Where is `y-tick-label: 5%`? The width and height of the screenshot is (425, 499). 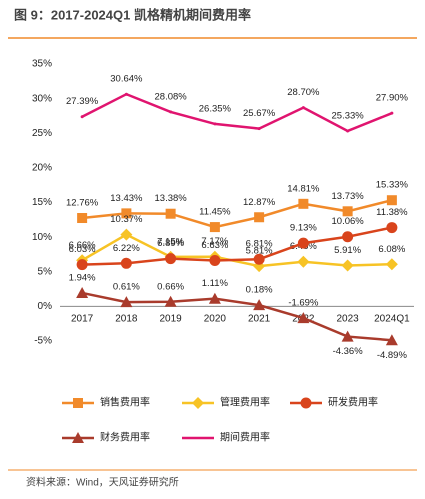
y-tick-label: 5% is located at coordinates (45, 271).